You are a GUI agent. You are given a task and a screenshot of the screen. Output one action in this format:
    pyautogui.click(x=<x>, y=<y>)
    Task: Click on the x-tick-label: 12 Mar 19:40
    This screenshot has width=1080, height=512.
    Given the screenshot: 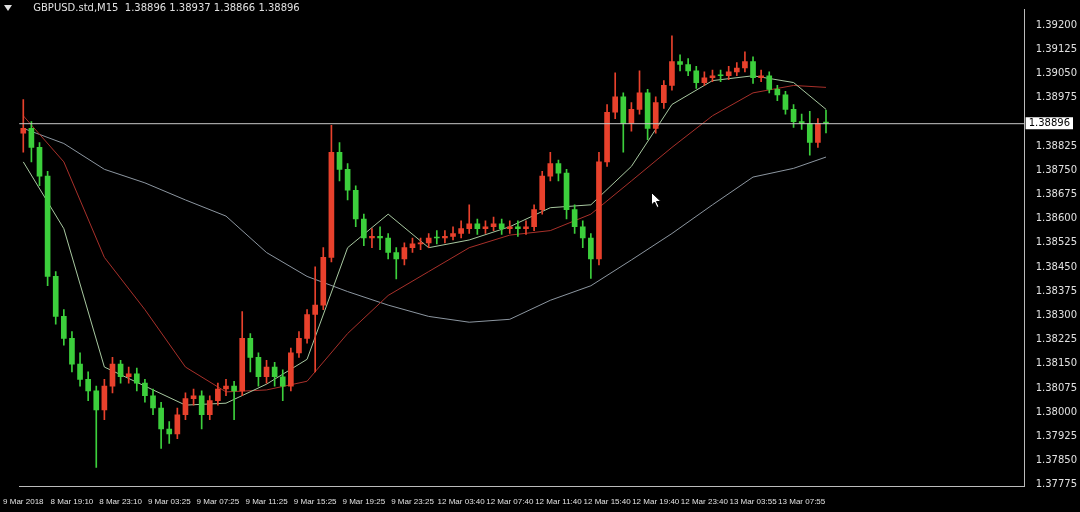 What is the action you would take?
    pyautogui.click(x=656, y=502)
    